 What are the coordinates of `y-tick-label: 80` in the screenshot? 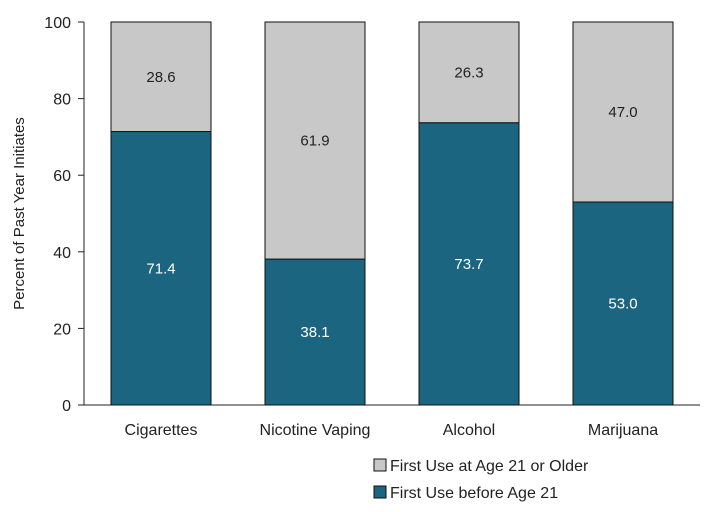 It's located at (62, 100).